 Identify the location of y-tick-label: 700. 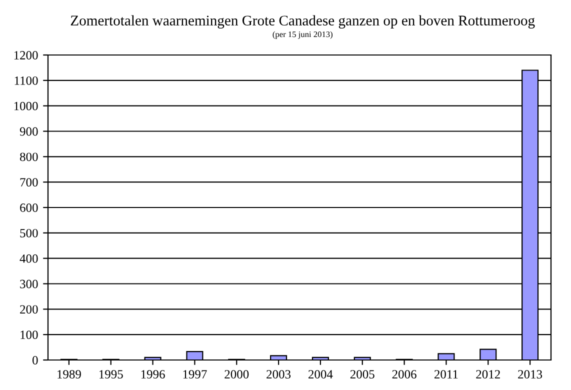
(29, 182).